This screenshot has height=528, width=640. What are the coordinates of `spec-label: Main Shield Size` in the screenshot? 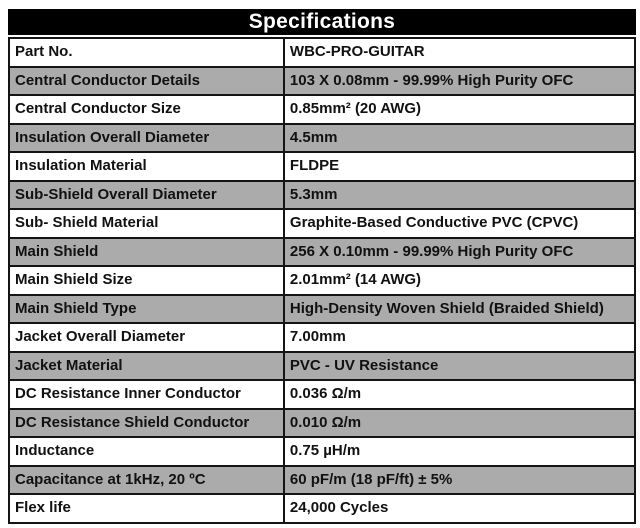 It's located at (146, 280).